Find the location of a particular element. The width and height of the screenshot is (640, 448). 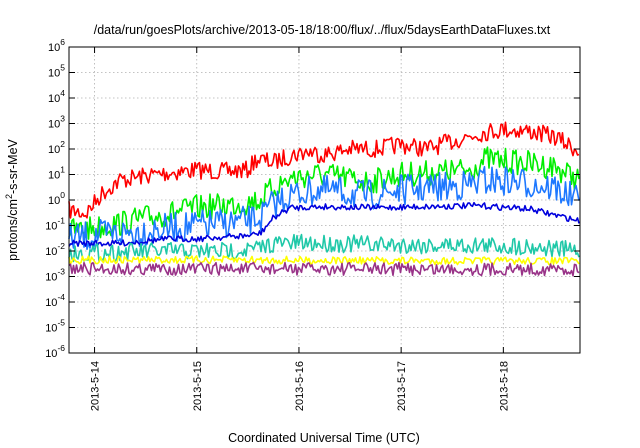

y-axis-label: protons/cm2-s-sr-MeV is located at coordinates (12, 199).